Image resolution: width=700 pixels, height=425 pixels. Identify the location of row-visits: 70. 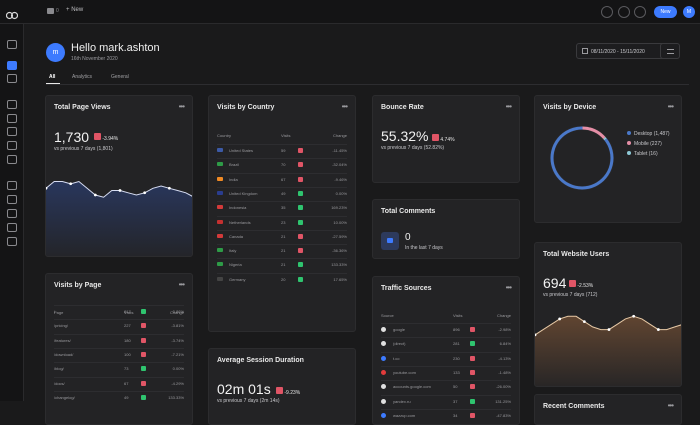
(283, 164).